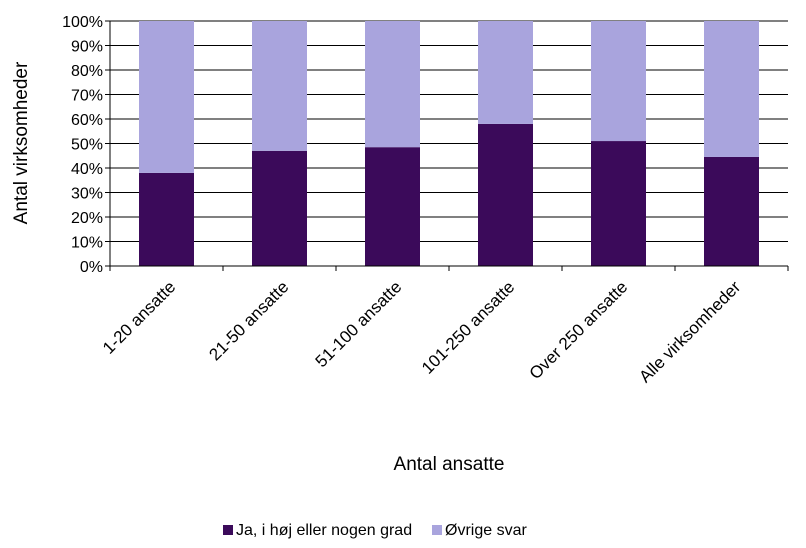 The height and width of the screenshot is (548, 806). What do you see at coordinates (468, 327) in the screenshot?
I see `x-category-label: 101-250 ansatte` at bounding box center [468, 327].